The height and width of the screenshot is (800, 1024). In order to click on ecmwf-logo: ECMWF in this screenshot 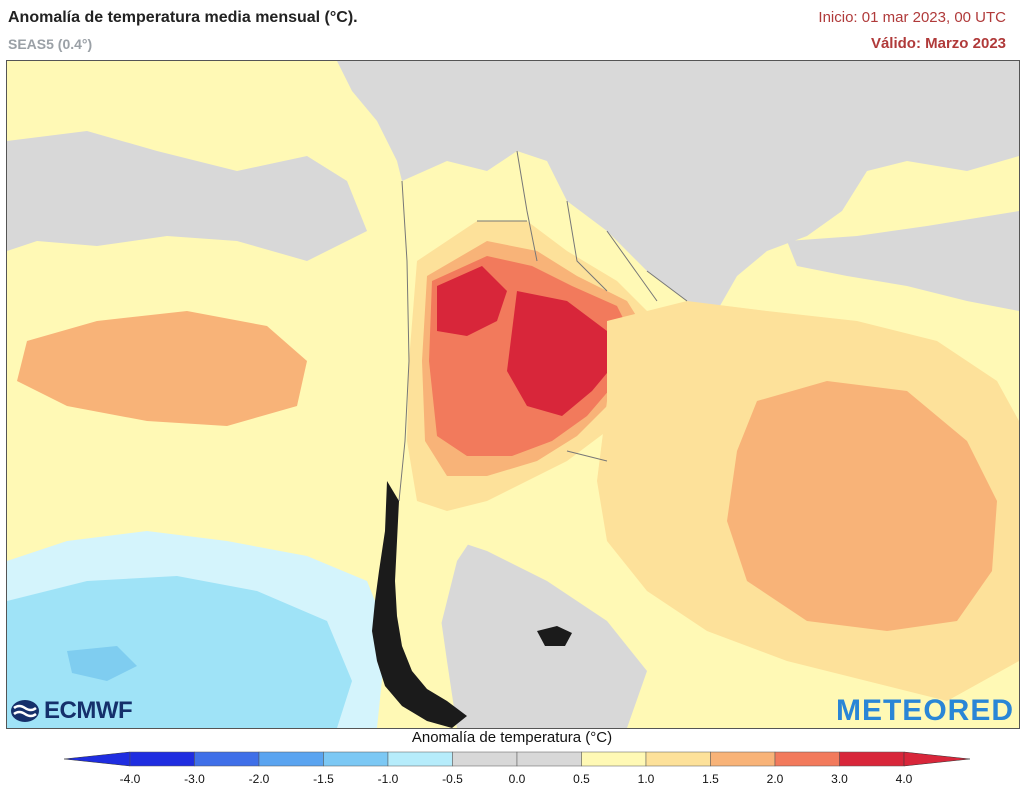, I will do `click(71, 710)`.